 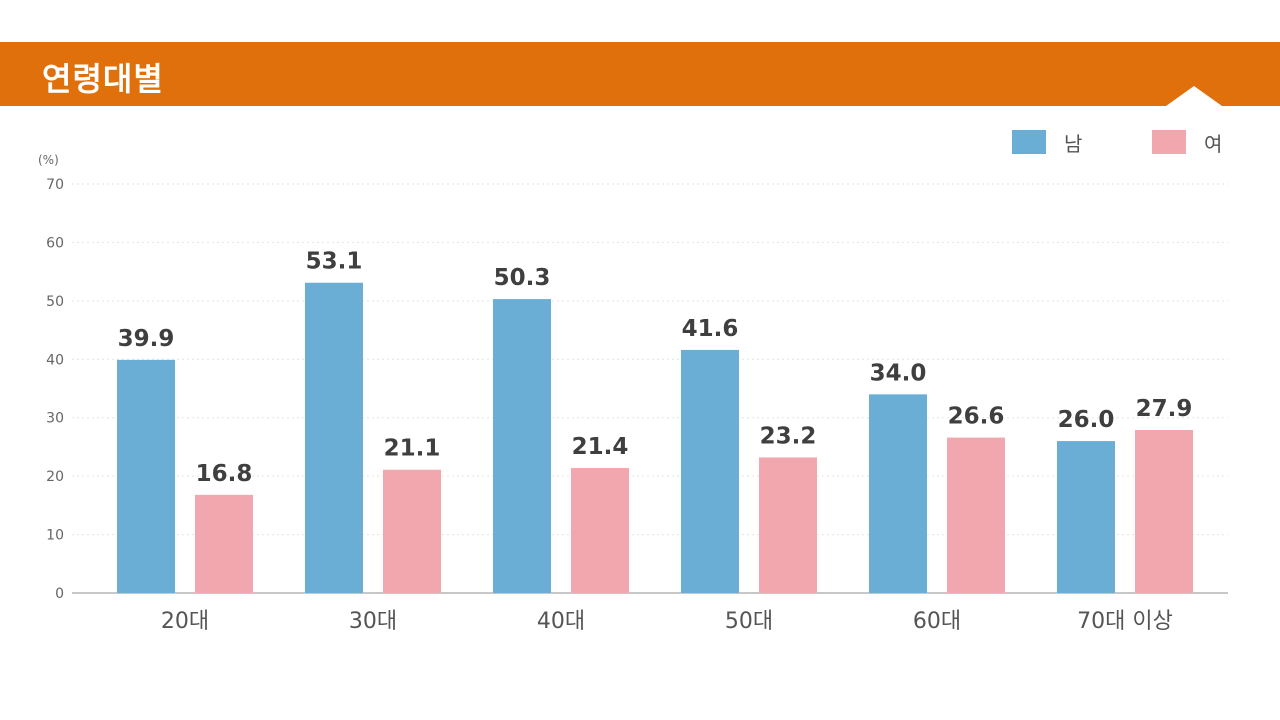 I want to click on y-tick-label: 0, so click(x=59, y=594).